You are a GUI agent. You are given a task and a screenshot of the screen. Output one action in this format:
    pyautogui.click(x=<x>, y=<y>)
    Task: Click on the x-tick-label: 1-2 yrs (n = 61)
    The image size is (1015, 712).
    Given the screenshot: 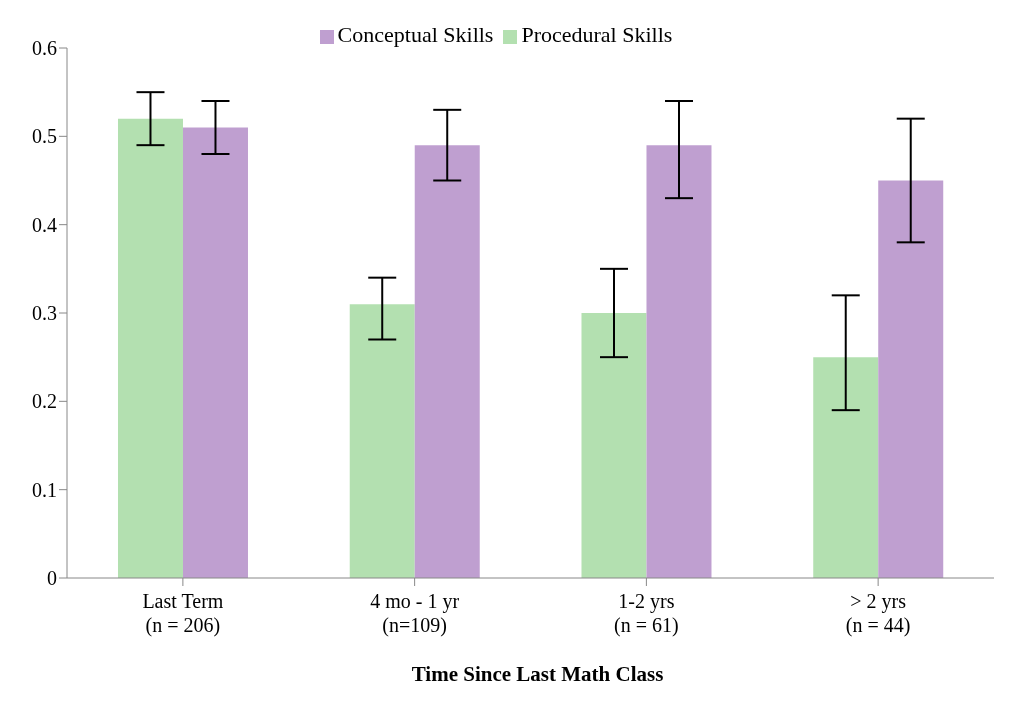 What is the action you would take?
    pyautogui.click(x=646, y=613)
    